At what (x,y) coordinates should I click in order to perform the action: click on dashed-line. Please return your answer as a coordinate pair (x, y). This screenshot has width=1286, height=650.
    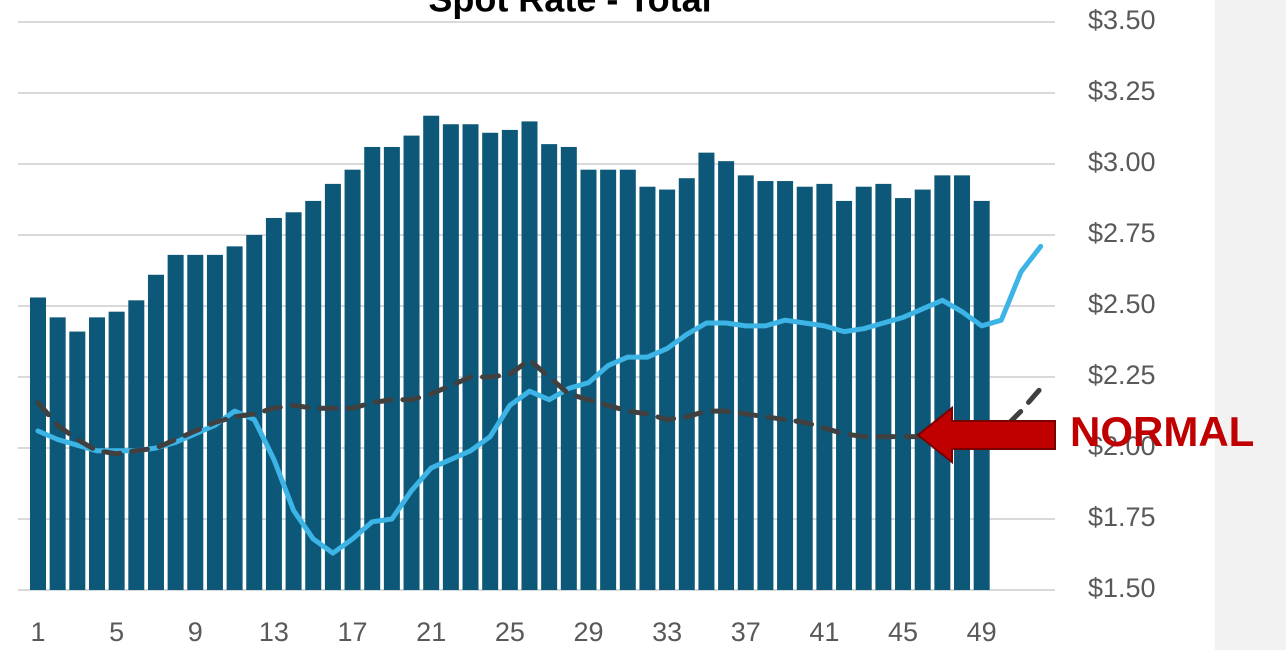
    Looking at the image, I should click on (539, 407).